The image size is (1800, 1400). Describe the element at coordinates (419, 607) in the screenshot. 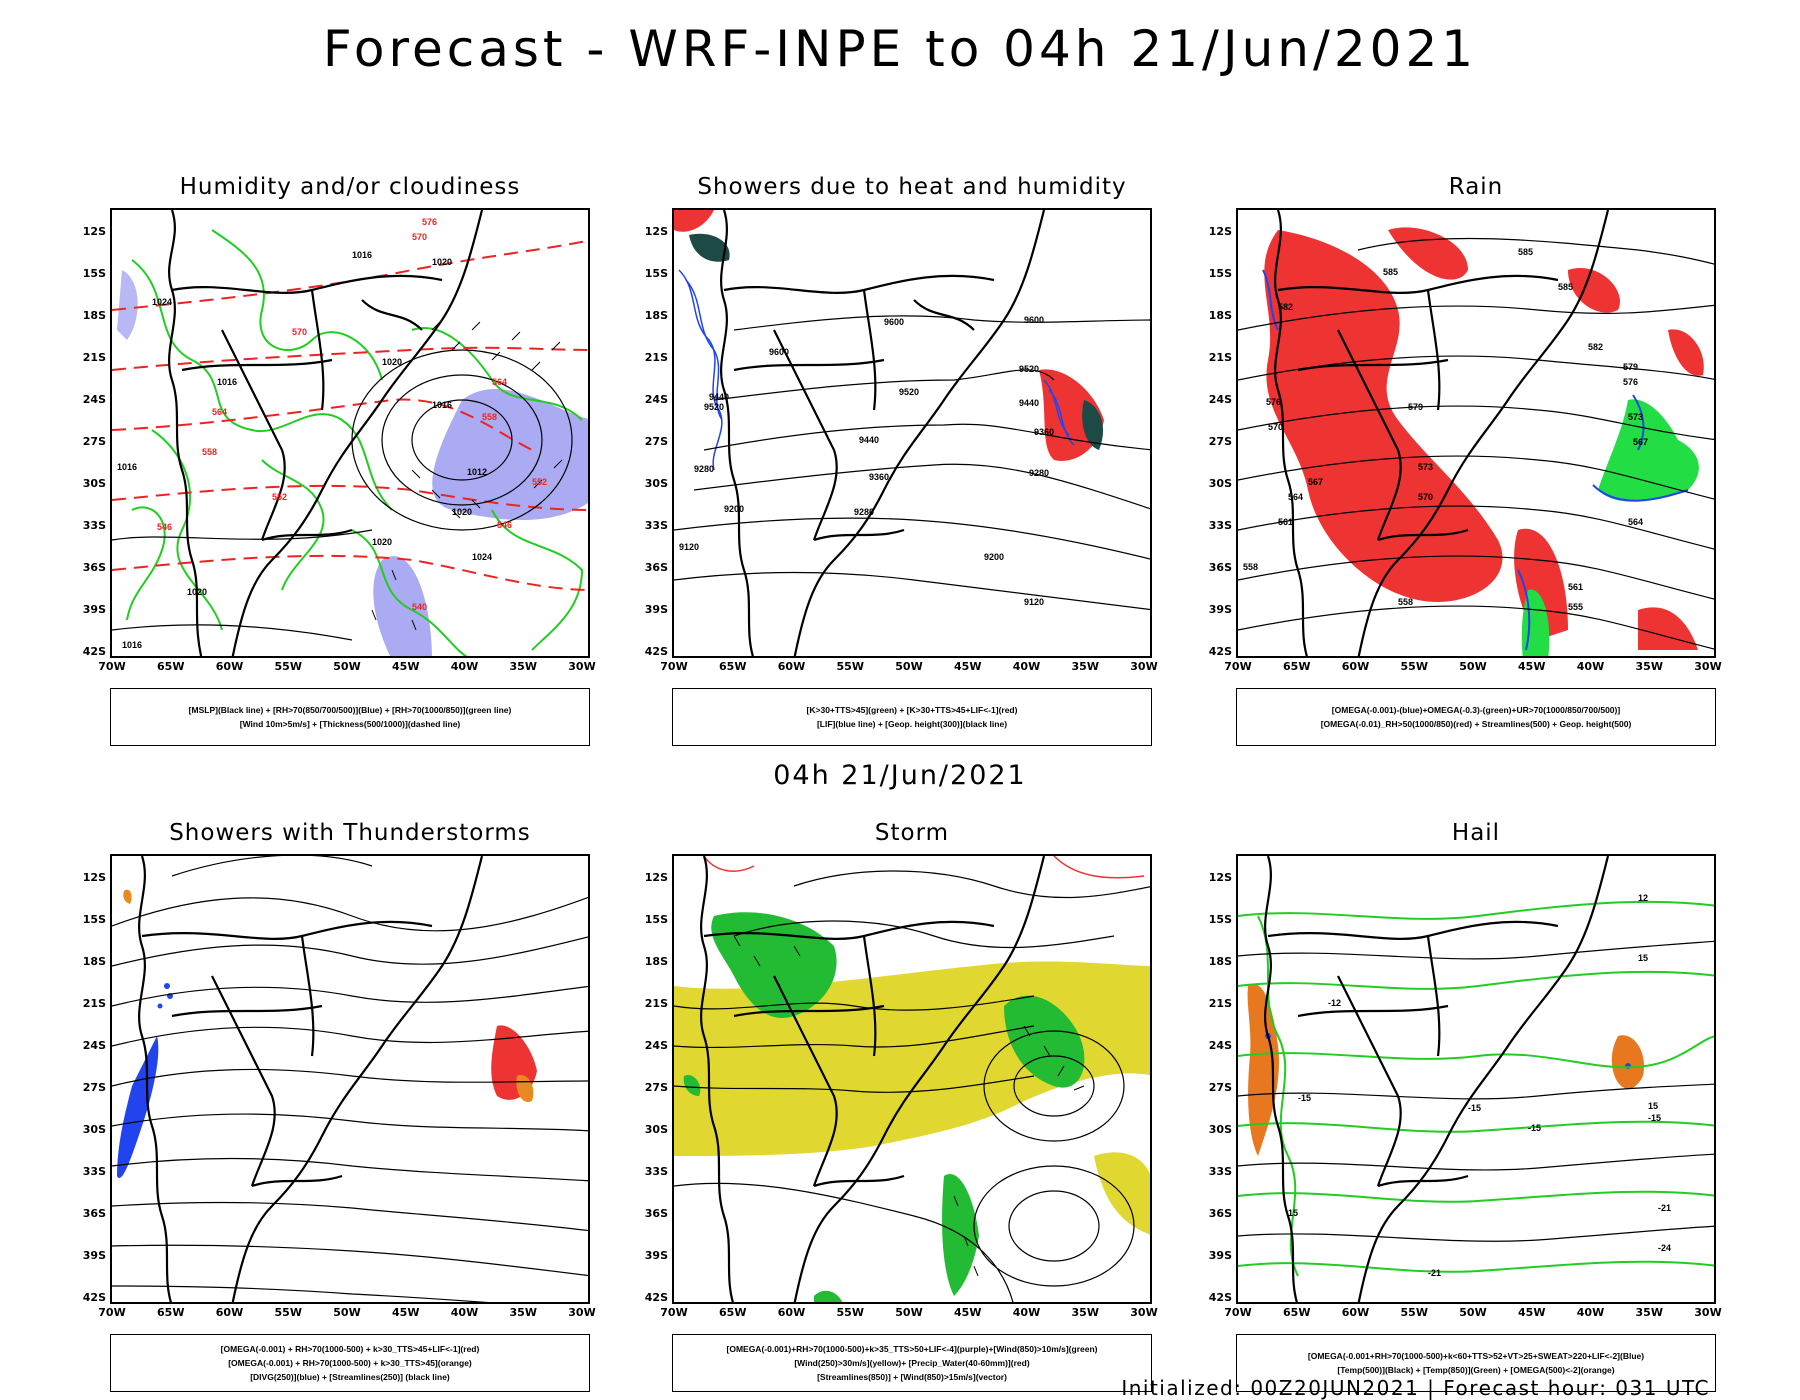

I see `contour-label: 540` at that location.